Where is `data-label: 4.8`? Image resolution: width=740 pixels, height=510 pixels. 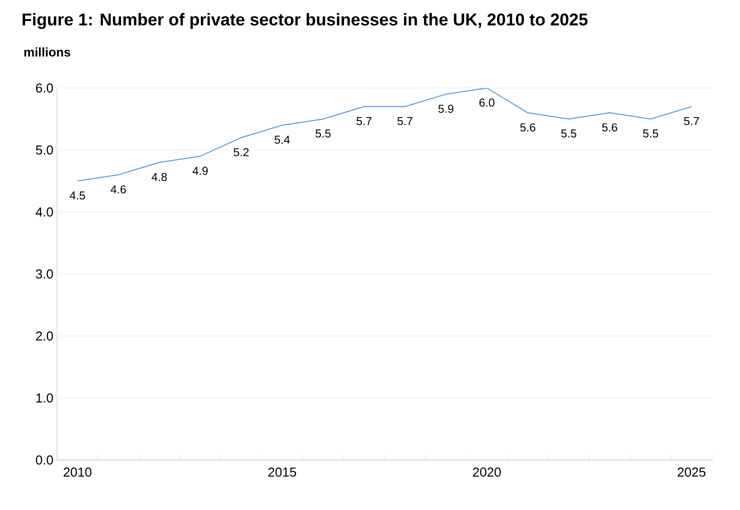 data-label: 4.8 is located at coordinates (159, 177).